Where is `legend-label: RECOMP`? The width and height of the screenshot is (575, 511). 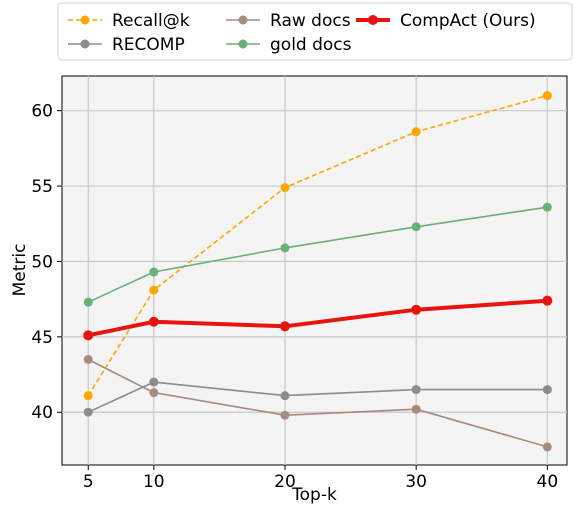 legend-label: RECOMP is located at coordinates (148, 45).